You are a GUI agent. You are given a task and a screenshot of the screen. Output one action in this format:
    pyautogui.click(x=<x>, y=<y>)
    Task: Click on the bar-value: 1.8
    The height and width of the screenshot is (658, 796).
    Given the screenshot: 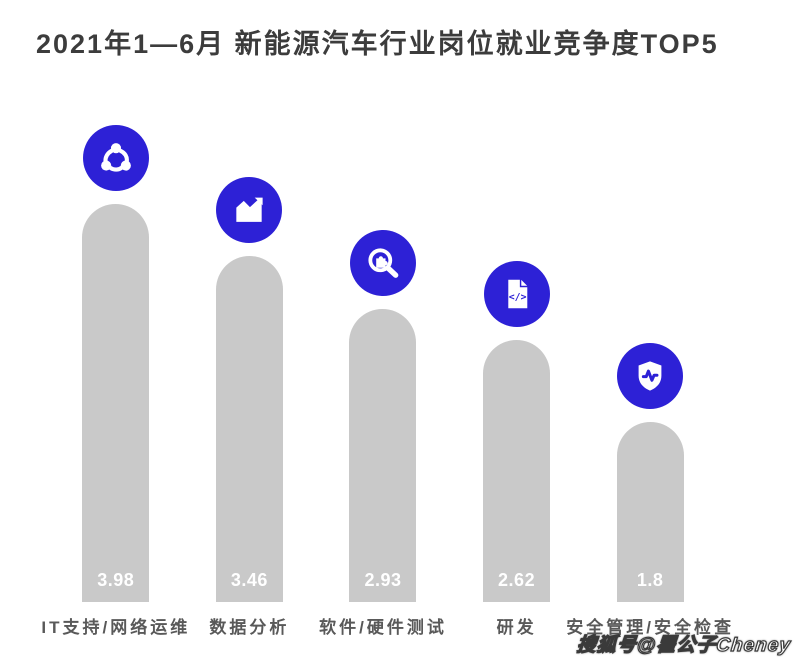 What is the action you would take?
    pyautogui.click(x=650, y=580)
    